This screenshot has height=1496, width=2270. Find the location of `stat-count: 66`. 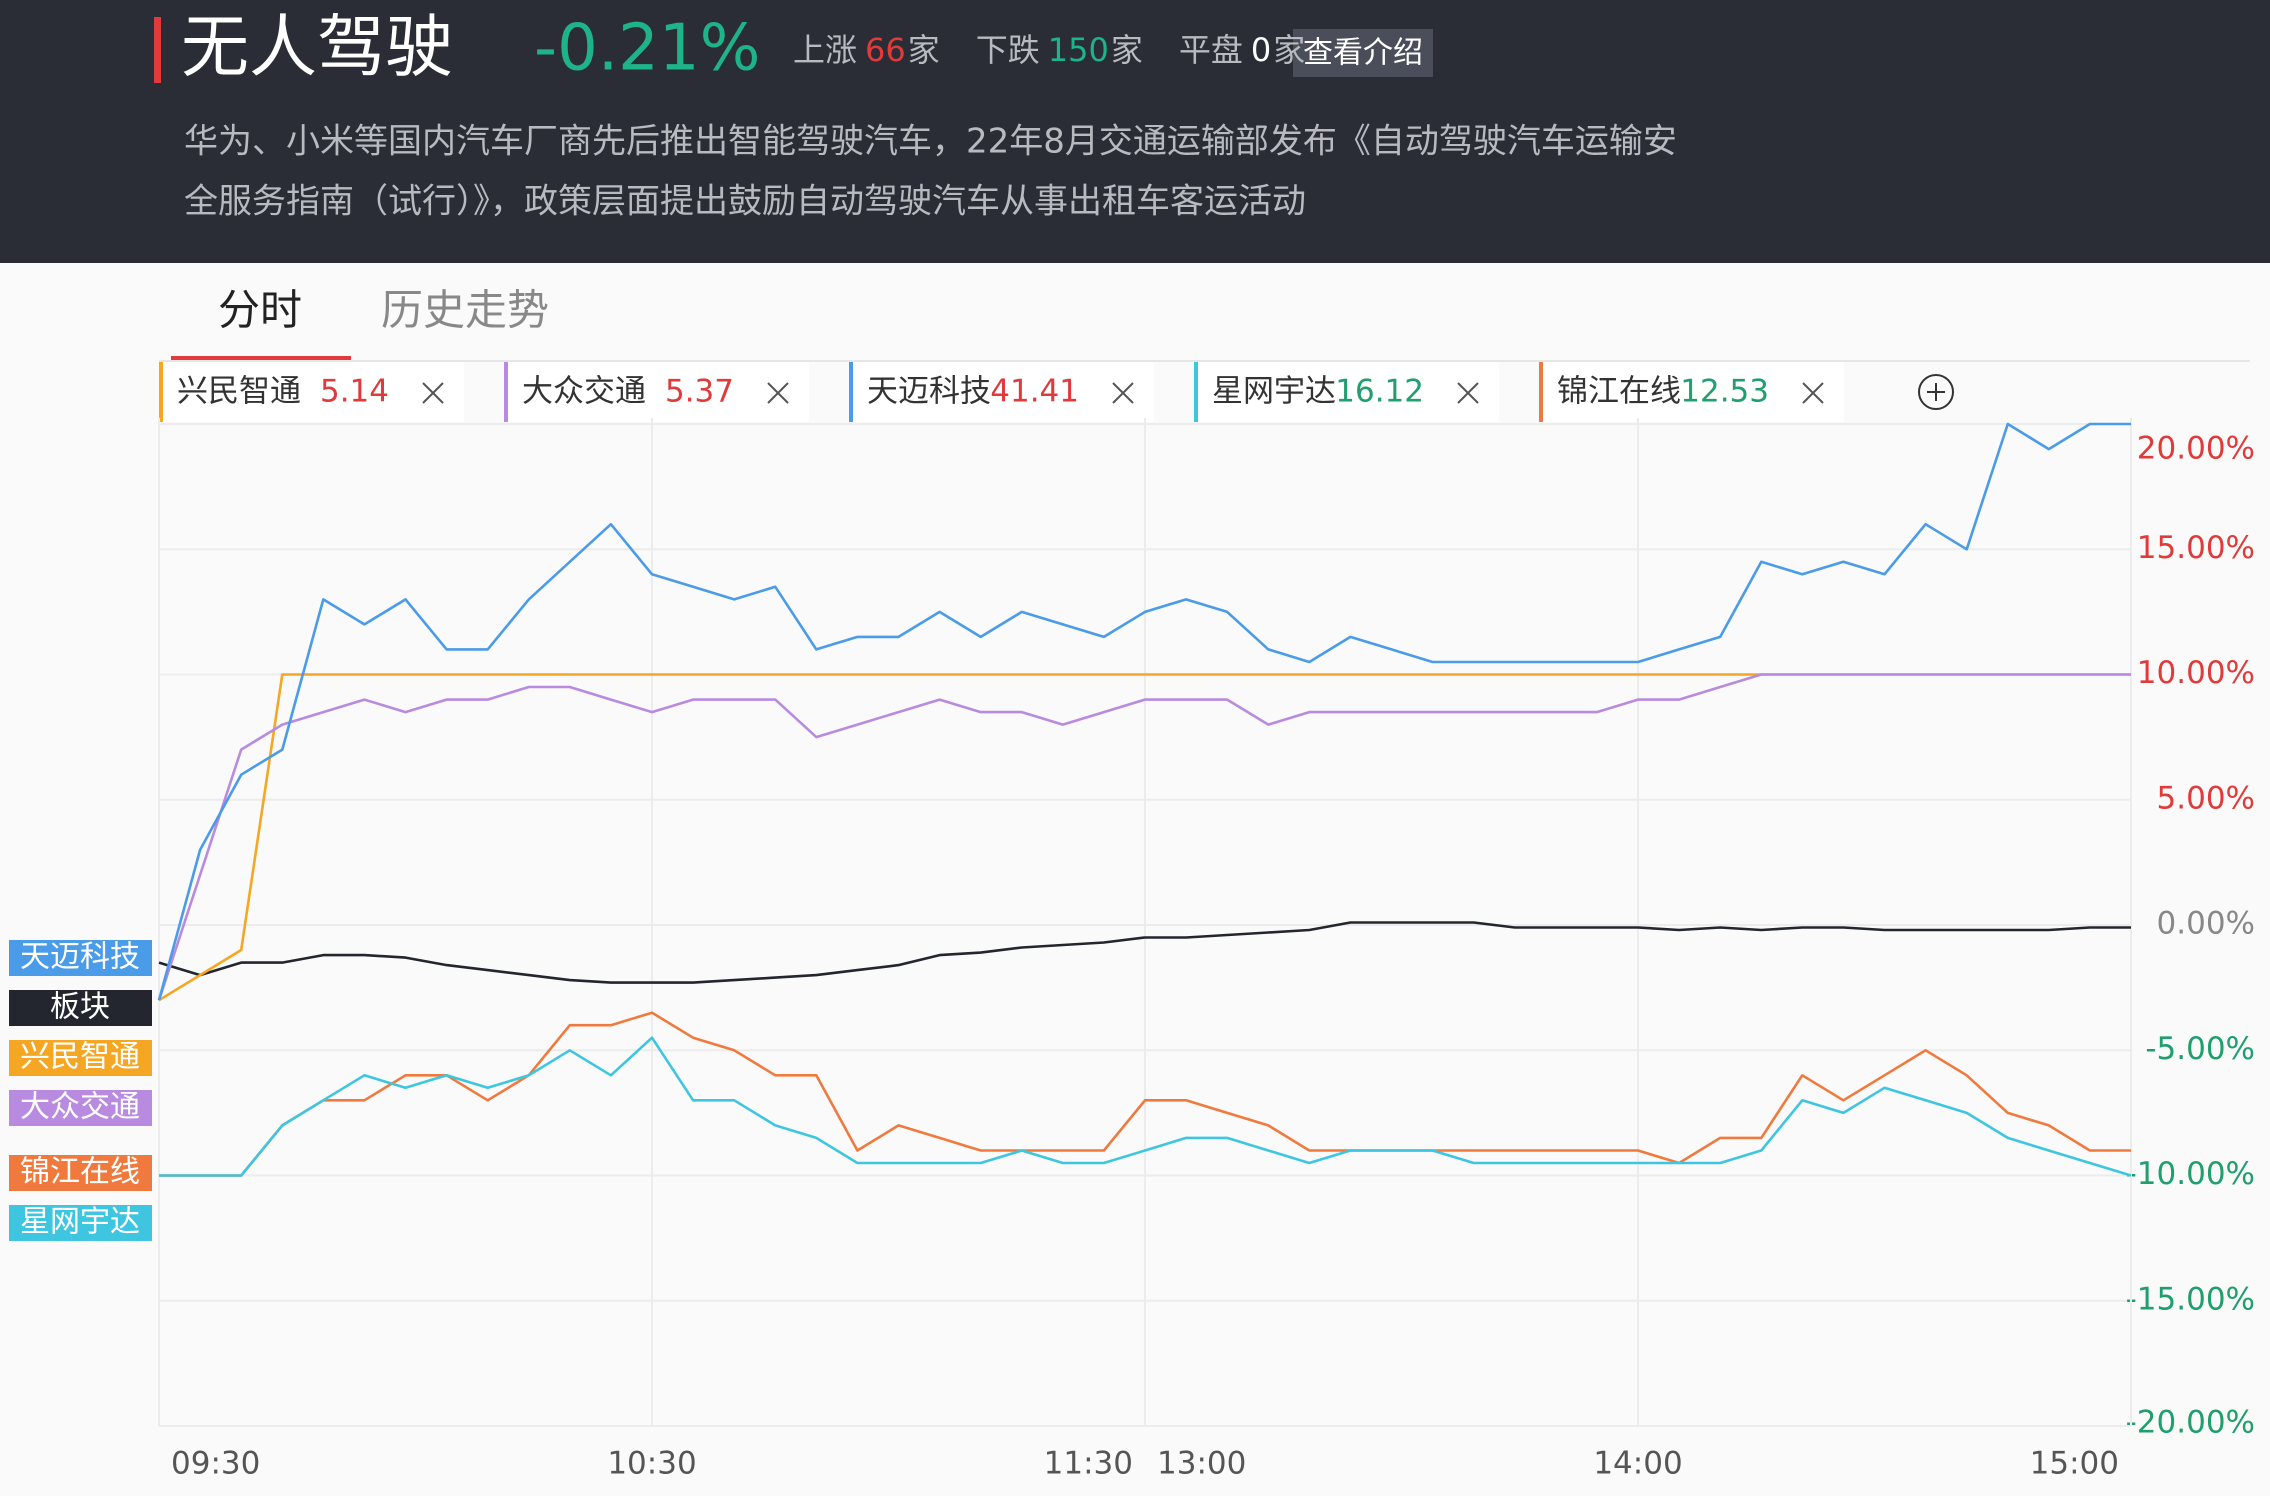

stat-count: 66 is located at coordinates (885, 50).